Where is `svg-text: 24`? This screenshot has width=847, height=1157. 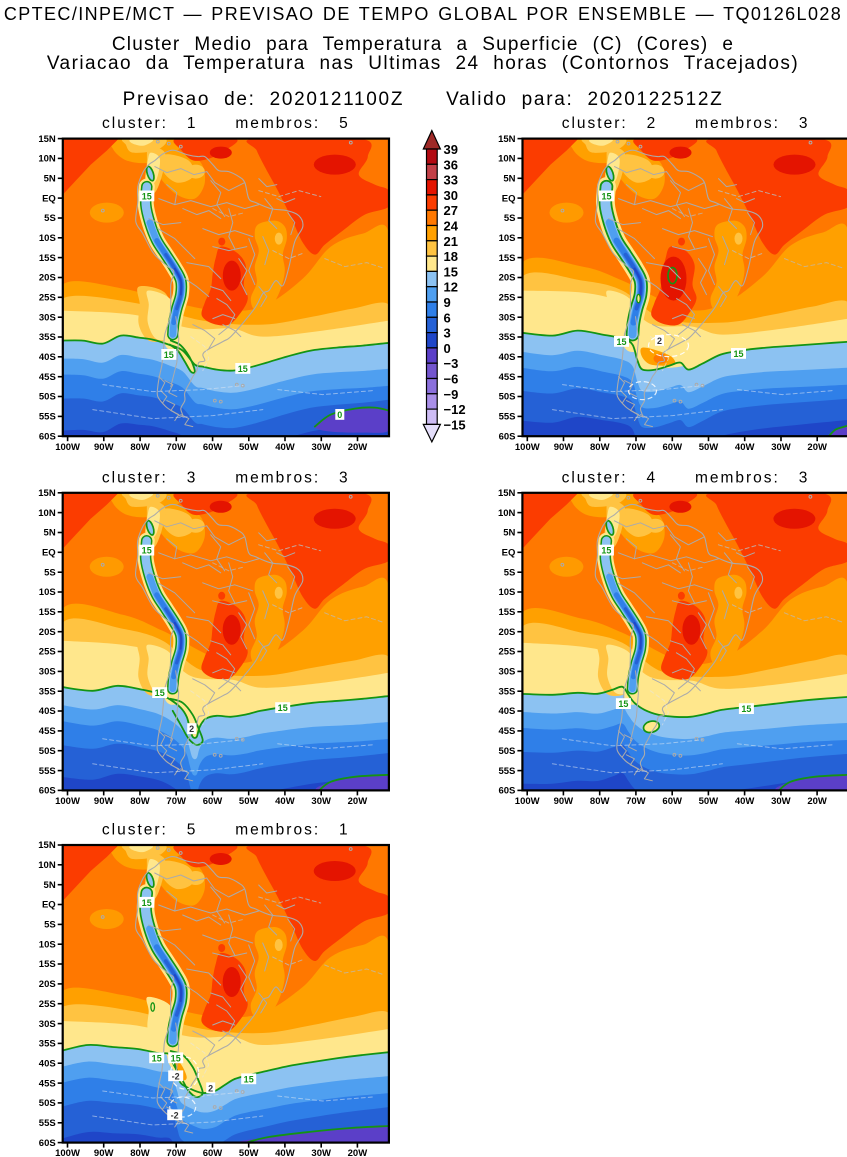 svg-text: 24 is located at coordinates (451, 226).